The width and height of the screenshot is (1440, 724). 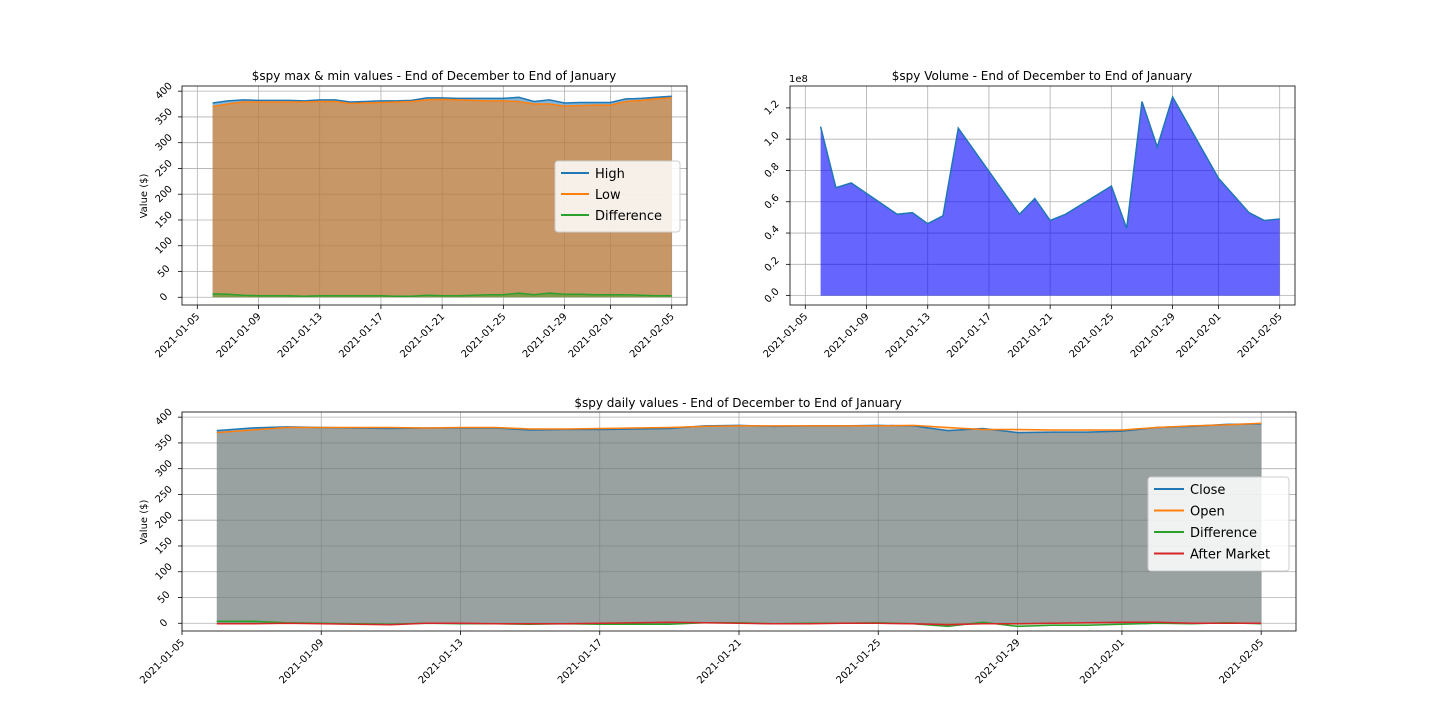 What do you see at coordinates (719, 661) in the screenshot?
I see `daily-x-tick-label: 2021-01-21` at bounding box center [719, 661].